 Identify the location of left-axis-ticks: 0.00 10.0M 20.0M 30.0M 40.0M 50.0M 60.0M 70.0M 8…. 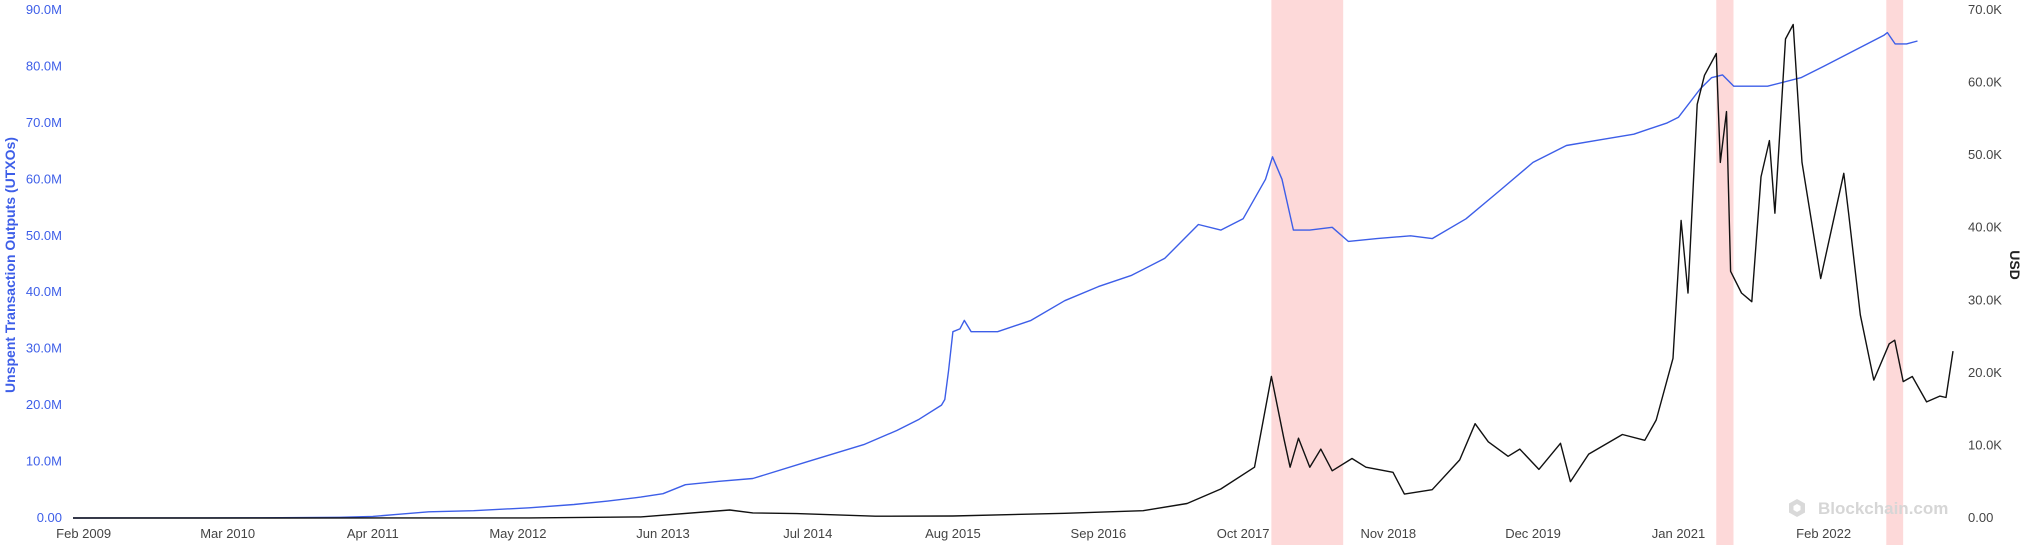
(44, 263).